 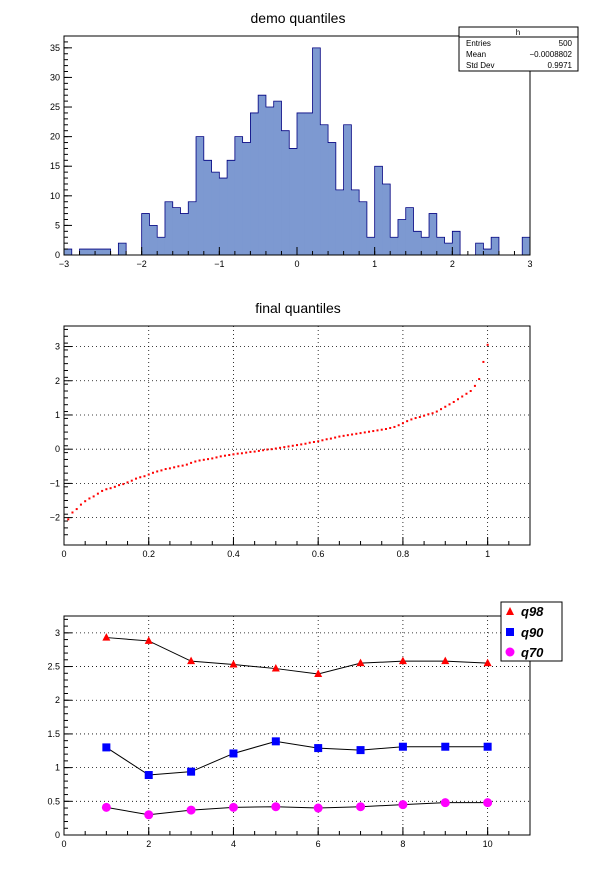 I want to click on x-tick-label: 10, so click(x=488, y=844).